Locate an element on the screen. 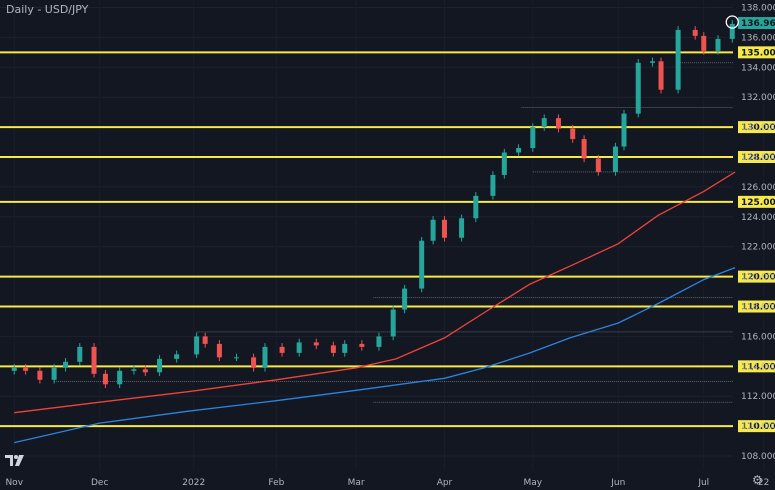 This screenshot has height=490, width=775. y-tick-label: 120.000 is located at coordinates (758, 278).